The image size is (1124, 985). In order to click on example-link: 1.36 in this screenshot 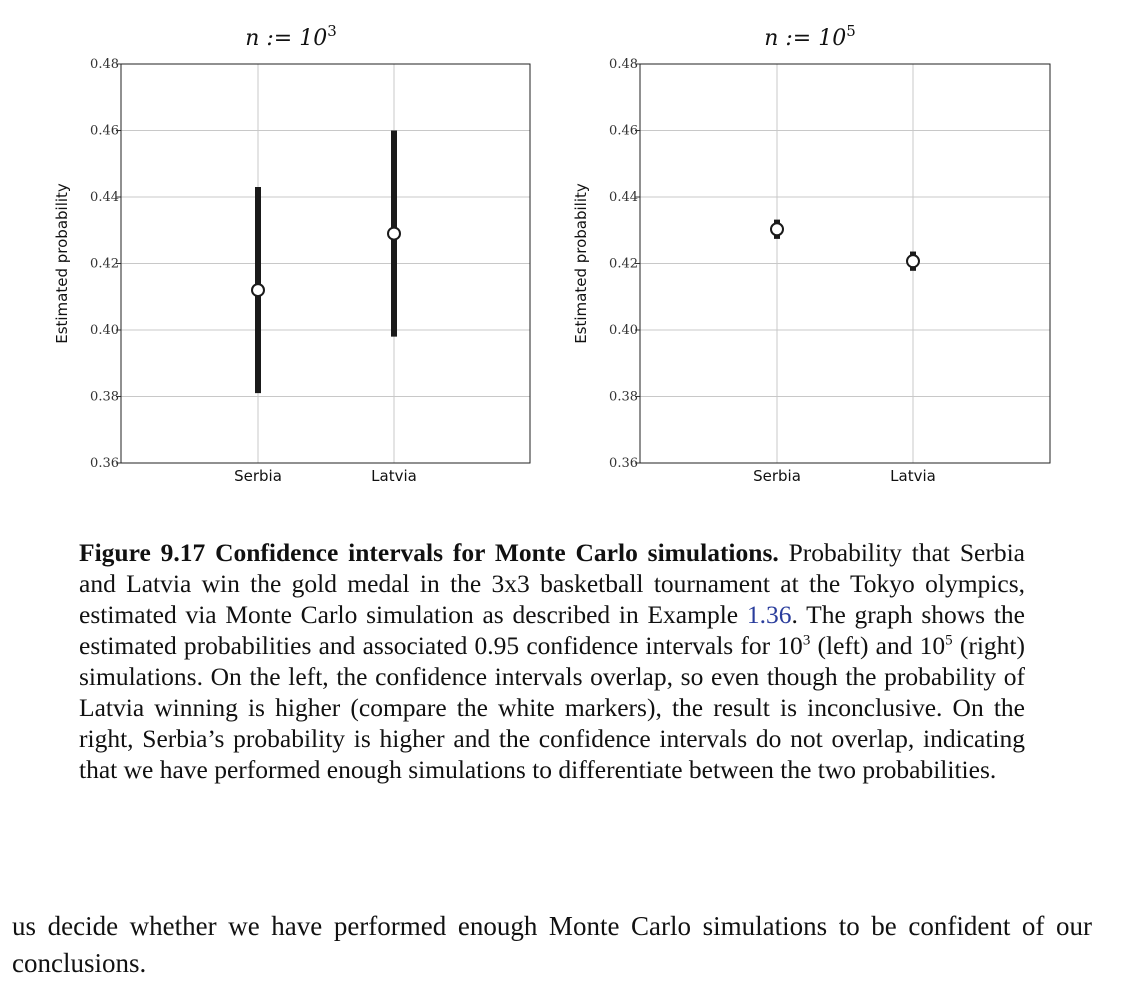, I will do `click(769, 614)`.